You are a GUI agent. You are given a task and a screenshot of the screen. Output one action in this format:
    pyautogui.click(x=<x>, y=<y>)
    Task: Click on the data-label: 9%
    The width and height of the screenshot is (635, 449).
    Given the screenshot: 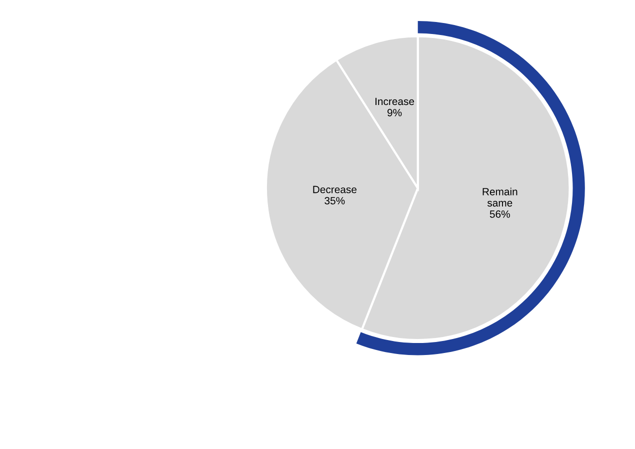 What is the action you would take?
    pyautogui.click(x=394, y=112)
    